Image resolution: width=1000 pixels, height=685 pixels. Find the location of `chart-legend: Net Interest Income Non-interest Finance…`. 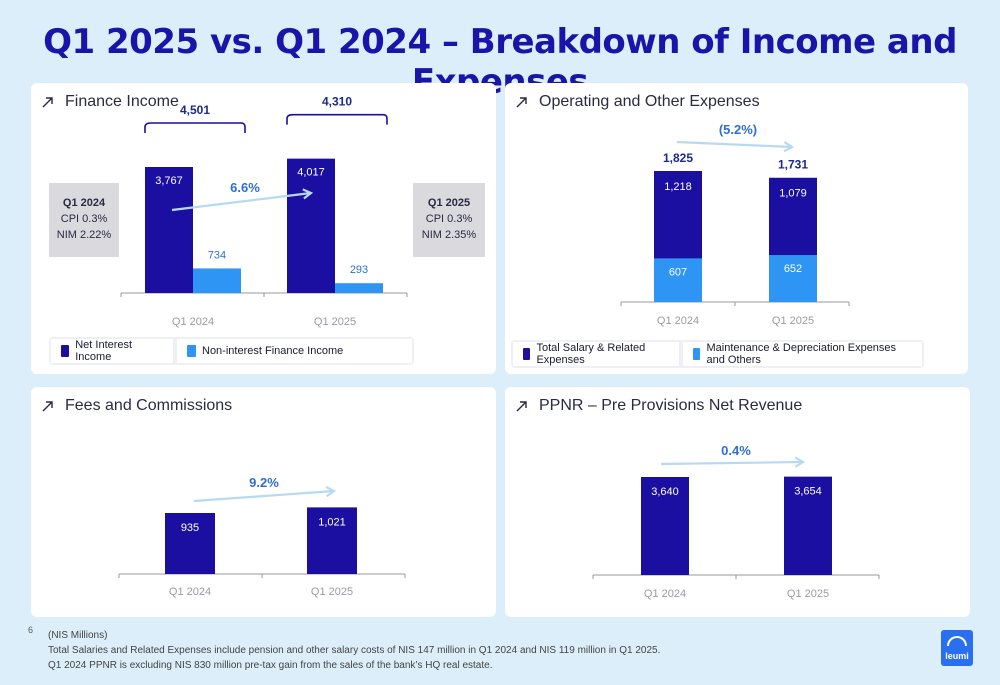

chart-legend: Net Interest Income Non-interest Finance… is located at coordinates (231, 351).